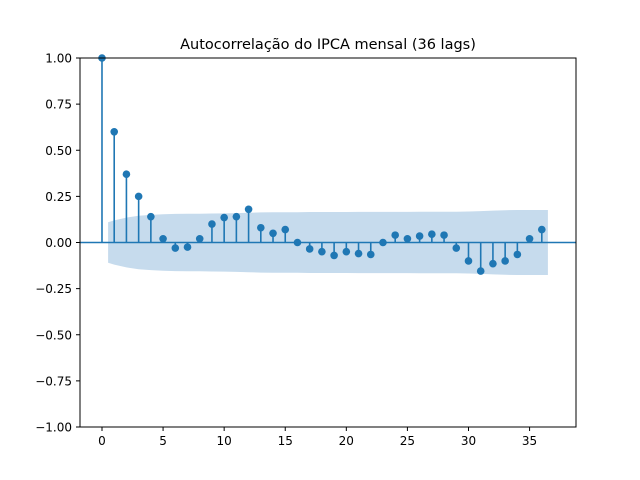 Image resolution: width=640 pixels, height=480 pixels. I want to click on chart-title: Autocorrelação do IPCA mensal (36 lags), so click(328, 45).